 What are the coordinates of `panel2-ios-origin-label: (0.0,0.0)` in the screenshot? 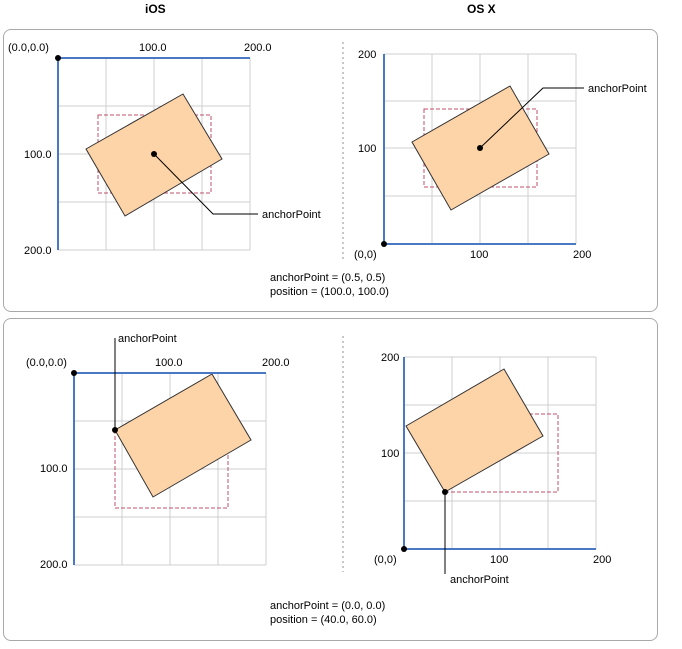 It's located at (46, 363).